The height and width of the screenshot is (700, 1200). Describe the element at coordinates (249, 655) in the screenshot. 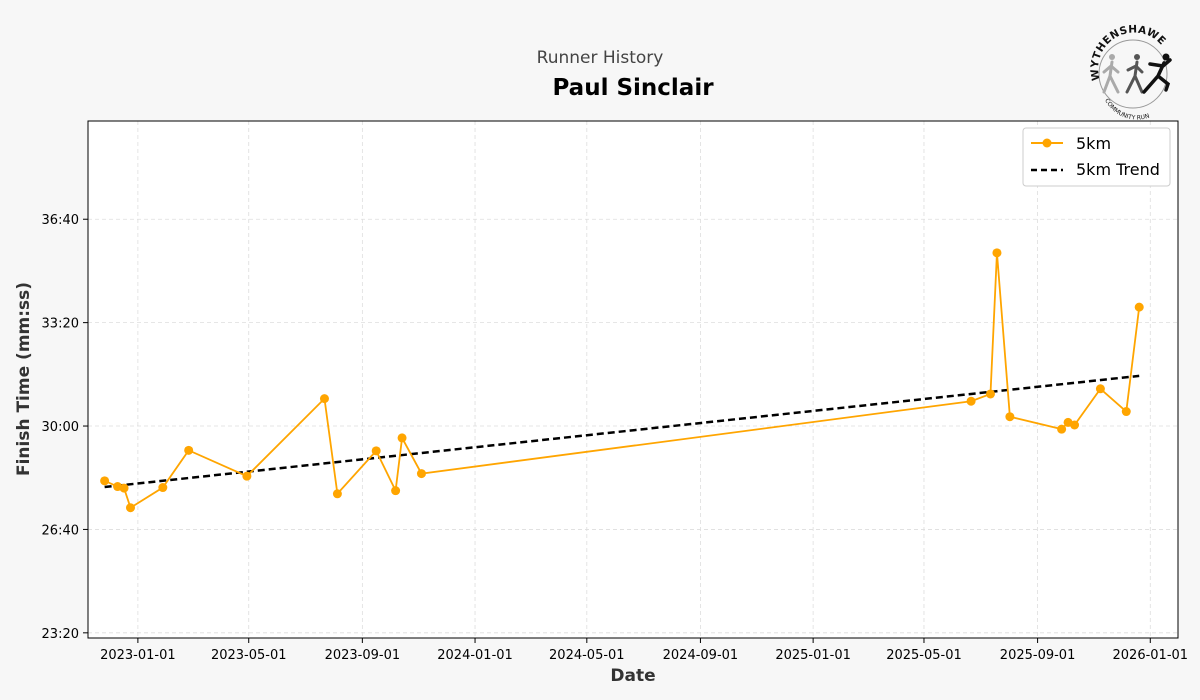

I see `x-tick-label: 2023-05-01` at that location.